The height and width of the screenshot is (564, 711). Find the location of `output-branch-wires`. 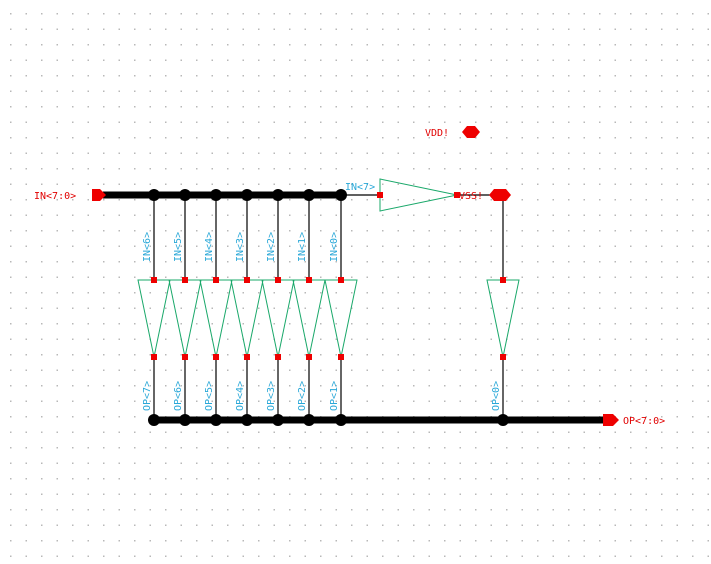

output-branch-wires is located at coordinates (328, 388).